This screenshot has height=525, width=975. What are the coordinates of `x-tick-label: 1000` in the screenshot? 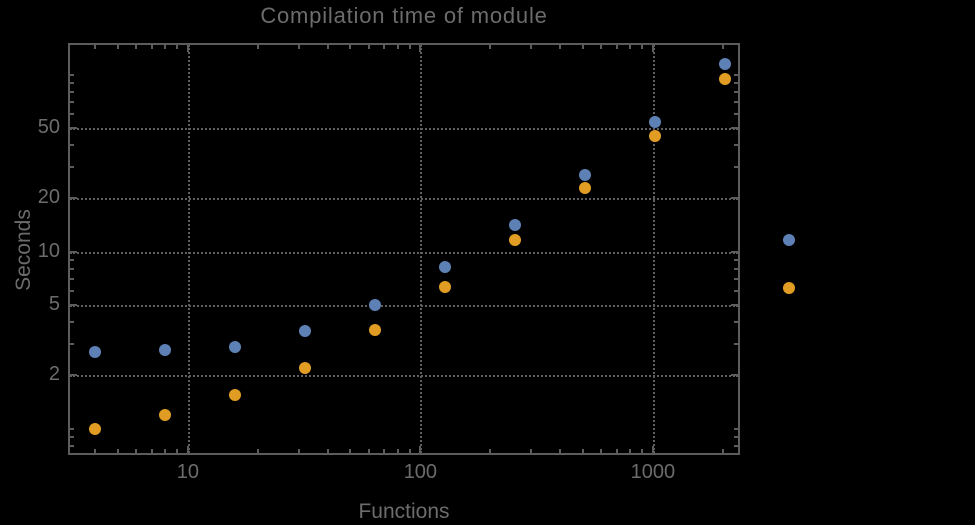 It's located at (653, 472).